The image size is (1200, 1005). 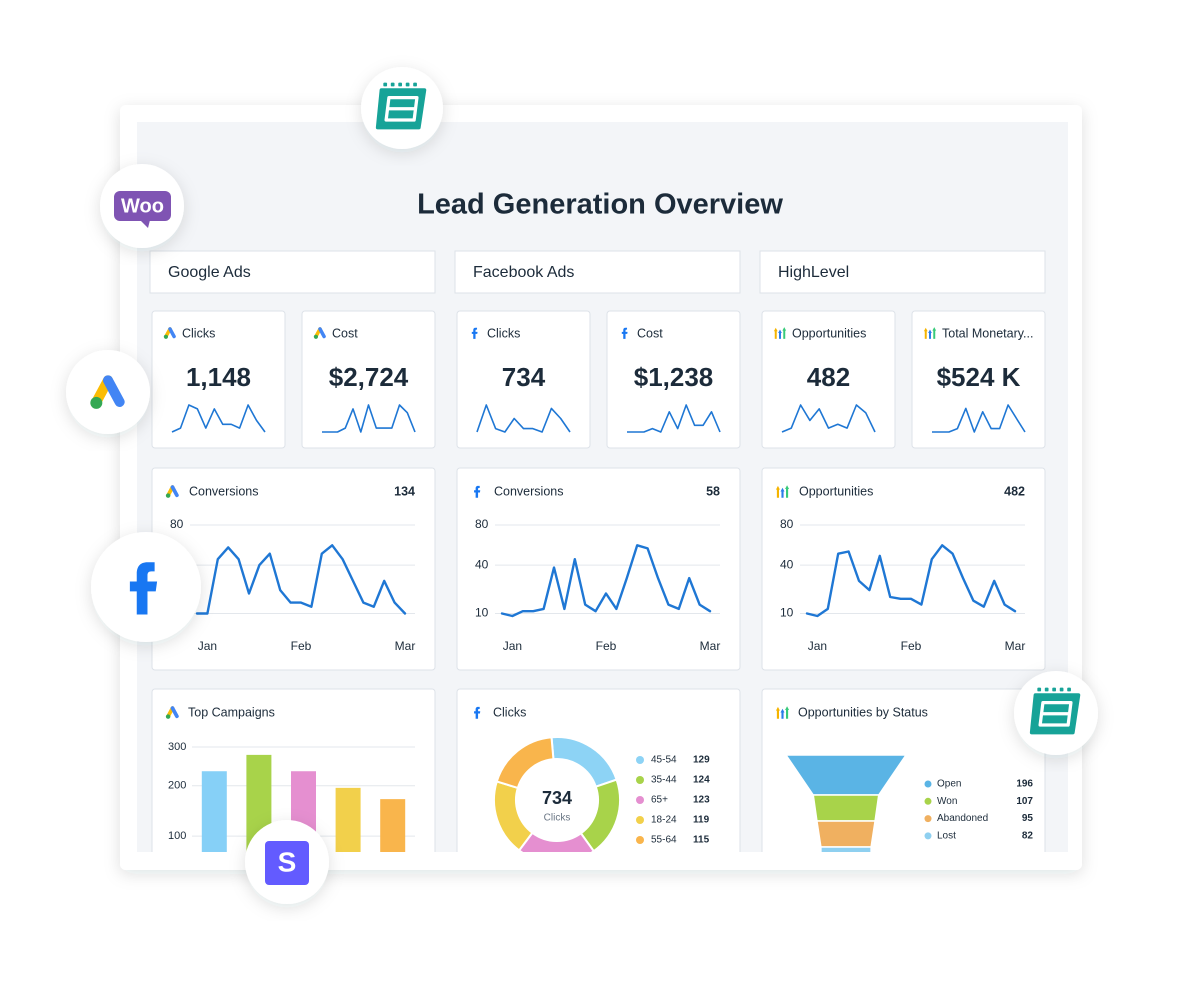 I want to click on y-tick-label: 40, so click(x=482, y=564).